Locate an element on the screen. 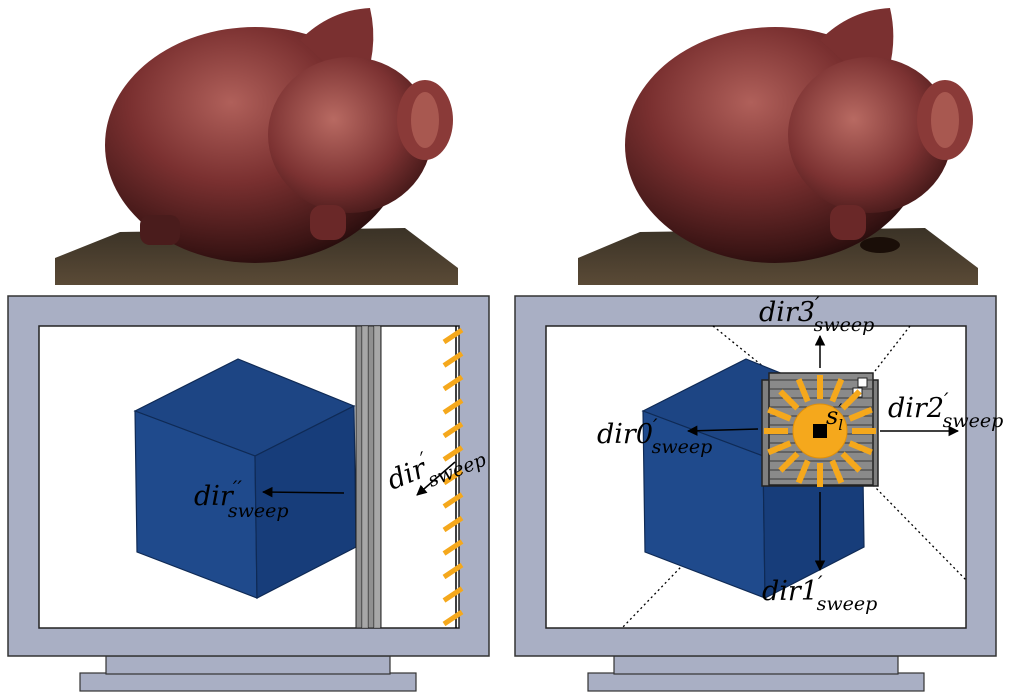 This screenshot has width=1035, height=696. label-dir0: dir0′ sweep is located at coordinates (654, 436).